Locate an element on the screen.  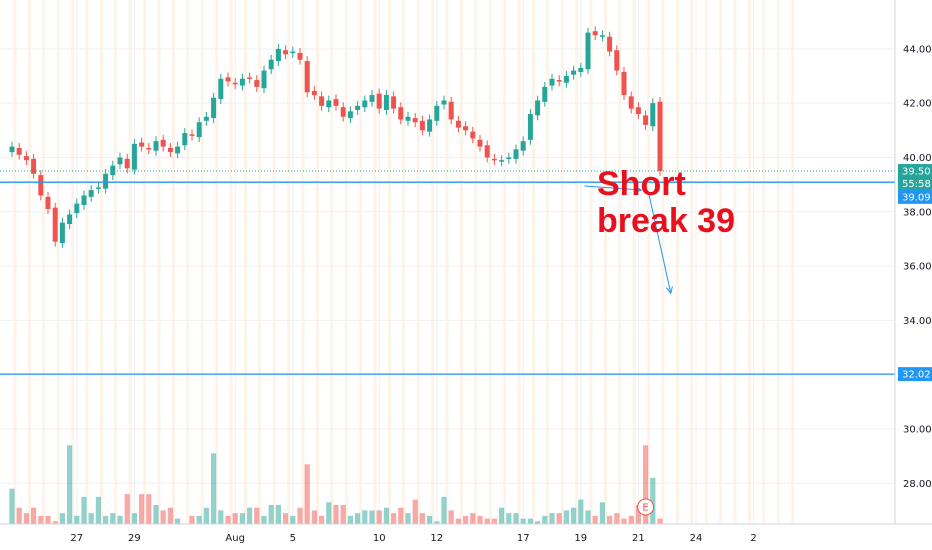
time-tick-label: 12 is located at coordinates (436, 538).